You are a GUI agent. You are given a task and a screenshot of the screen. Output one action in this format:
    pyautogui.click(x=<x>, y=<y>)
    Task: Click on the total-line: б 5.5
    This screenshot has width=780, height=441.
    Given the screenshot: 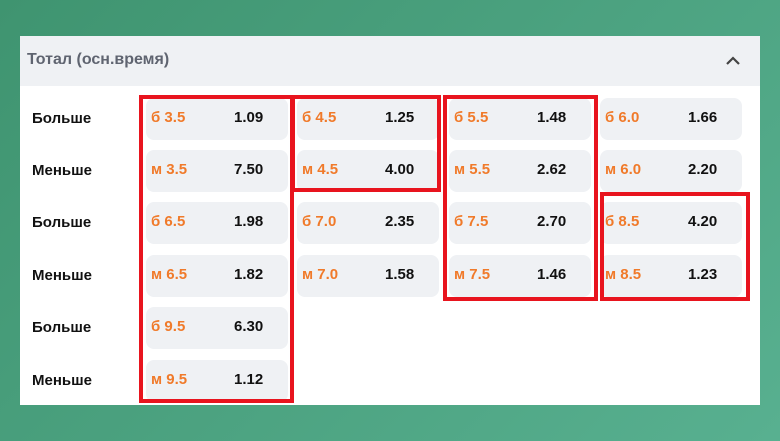 What is the action you would take?
    pyautogui.click(x=471, y=117)
    